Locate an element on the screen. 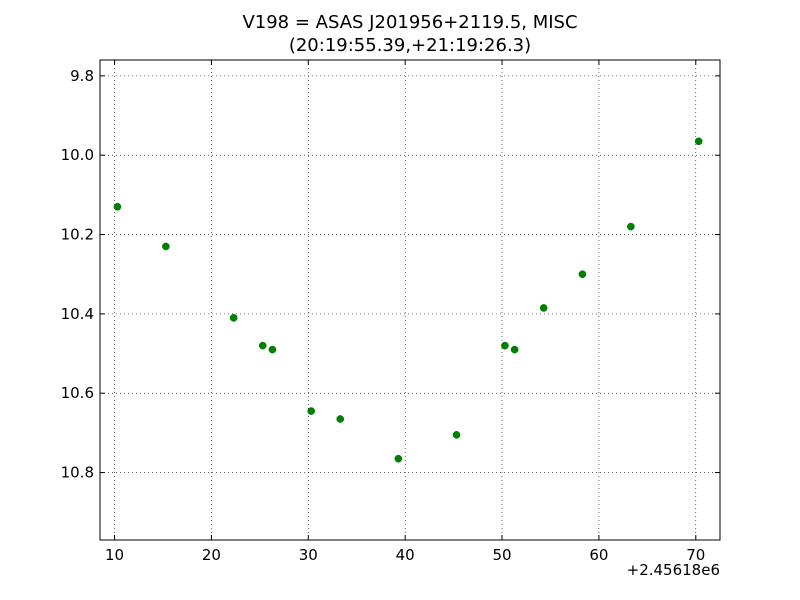 This screenshot has width=800, height=600. x-tick-label: 50 is located at coordinates (501, 555).